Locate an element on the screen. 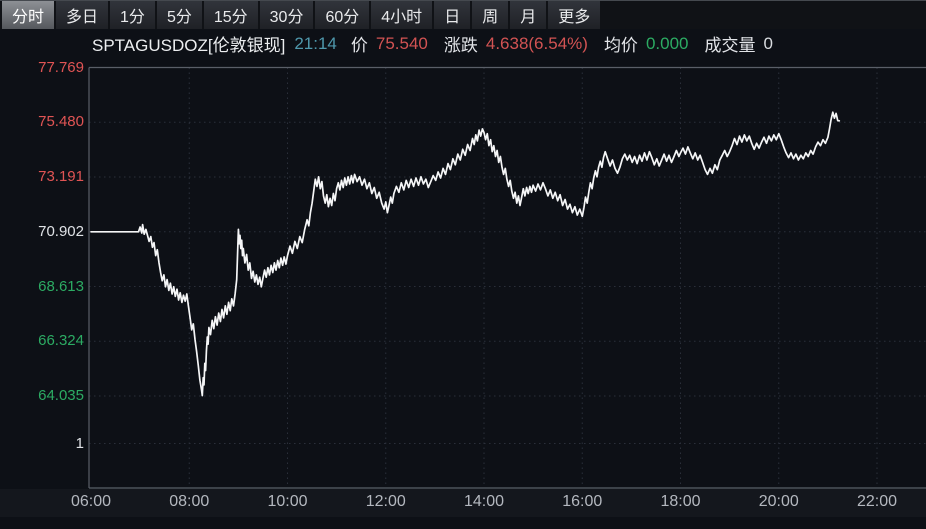 The image size is (926, 529). y-axis-label: 77.769 is located at coordinates (61, 67).